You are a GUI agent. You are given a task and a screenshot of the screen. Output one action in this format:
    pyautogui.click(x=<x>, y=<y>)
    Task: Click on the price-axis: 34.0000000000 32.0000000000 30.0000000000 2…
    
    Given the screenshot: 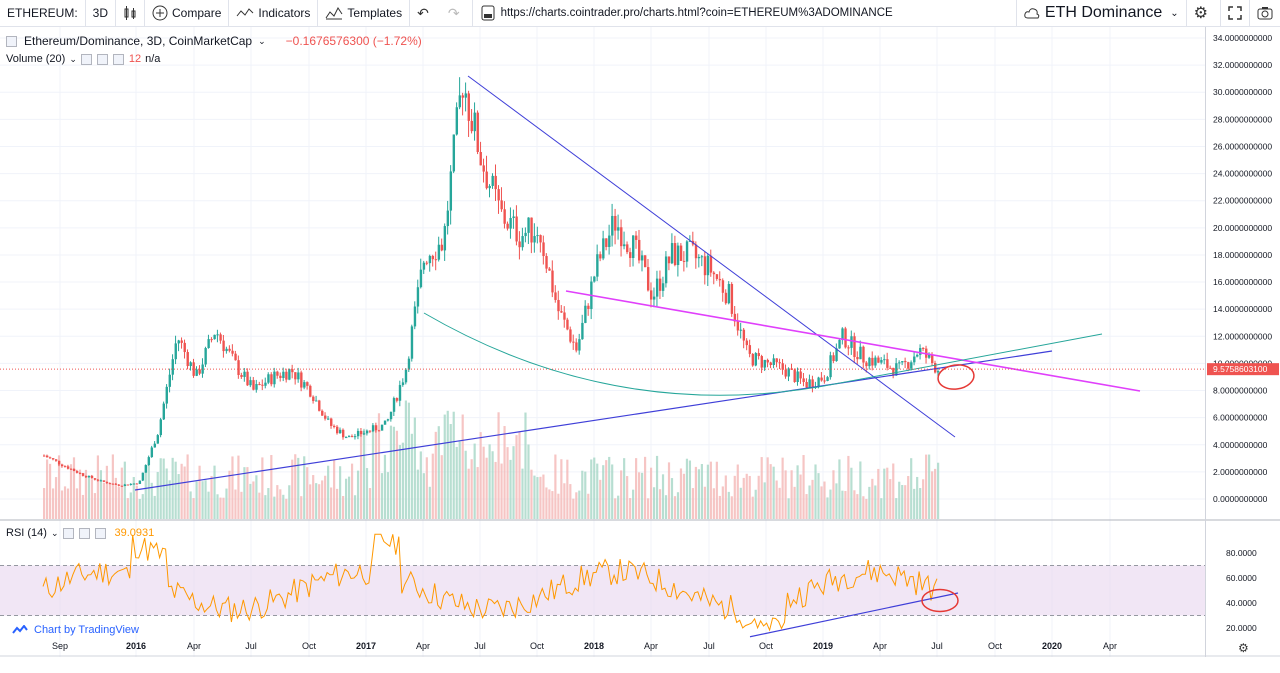 What is the action you would take?
    pyautogui.click(x=1242, y=342)
    